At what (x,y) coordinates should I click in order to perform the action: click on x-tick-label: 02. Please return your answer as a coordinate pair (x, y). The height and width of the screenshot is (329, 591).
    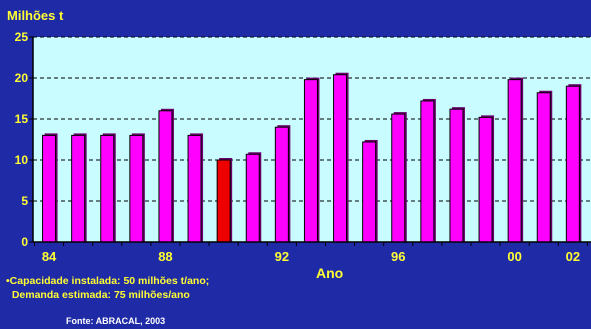
    Looking at the image, I should click on (573, 256).